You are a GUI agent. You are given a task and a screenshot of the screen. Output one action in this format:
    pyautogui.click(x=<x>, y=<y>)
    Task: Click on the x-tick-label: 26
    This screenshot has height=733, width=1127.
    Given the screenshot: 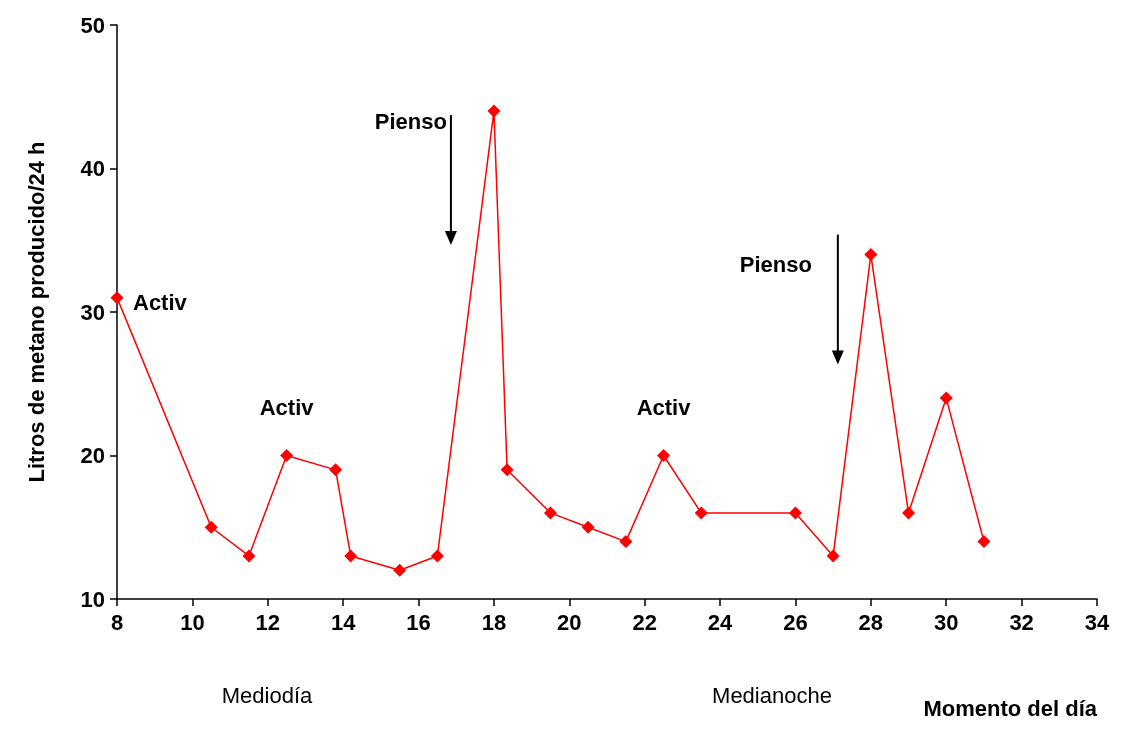 What is the action you would take?
    pyautogui.click(x=795, y=622)
    